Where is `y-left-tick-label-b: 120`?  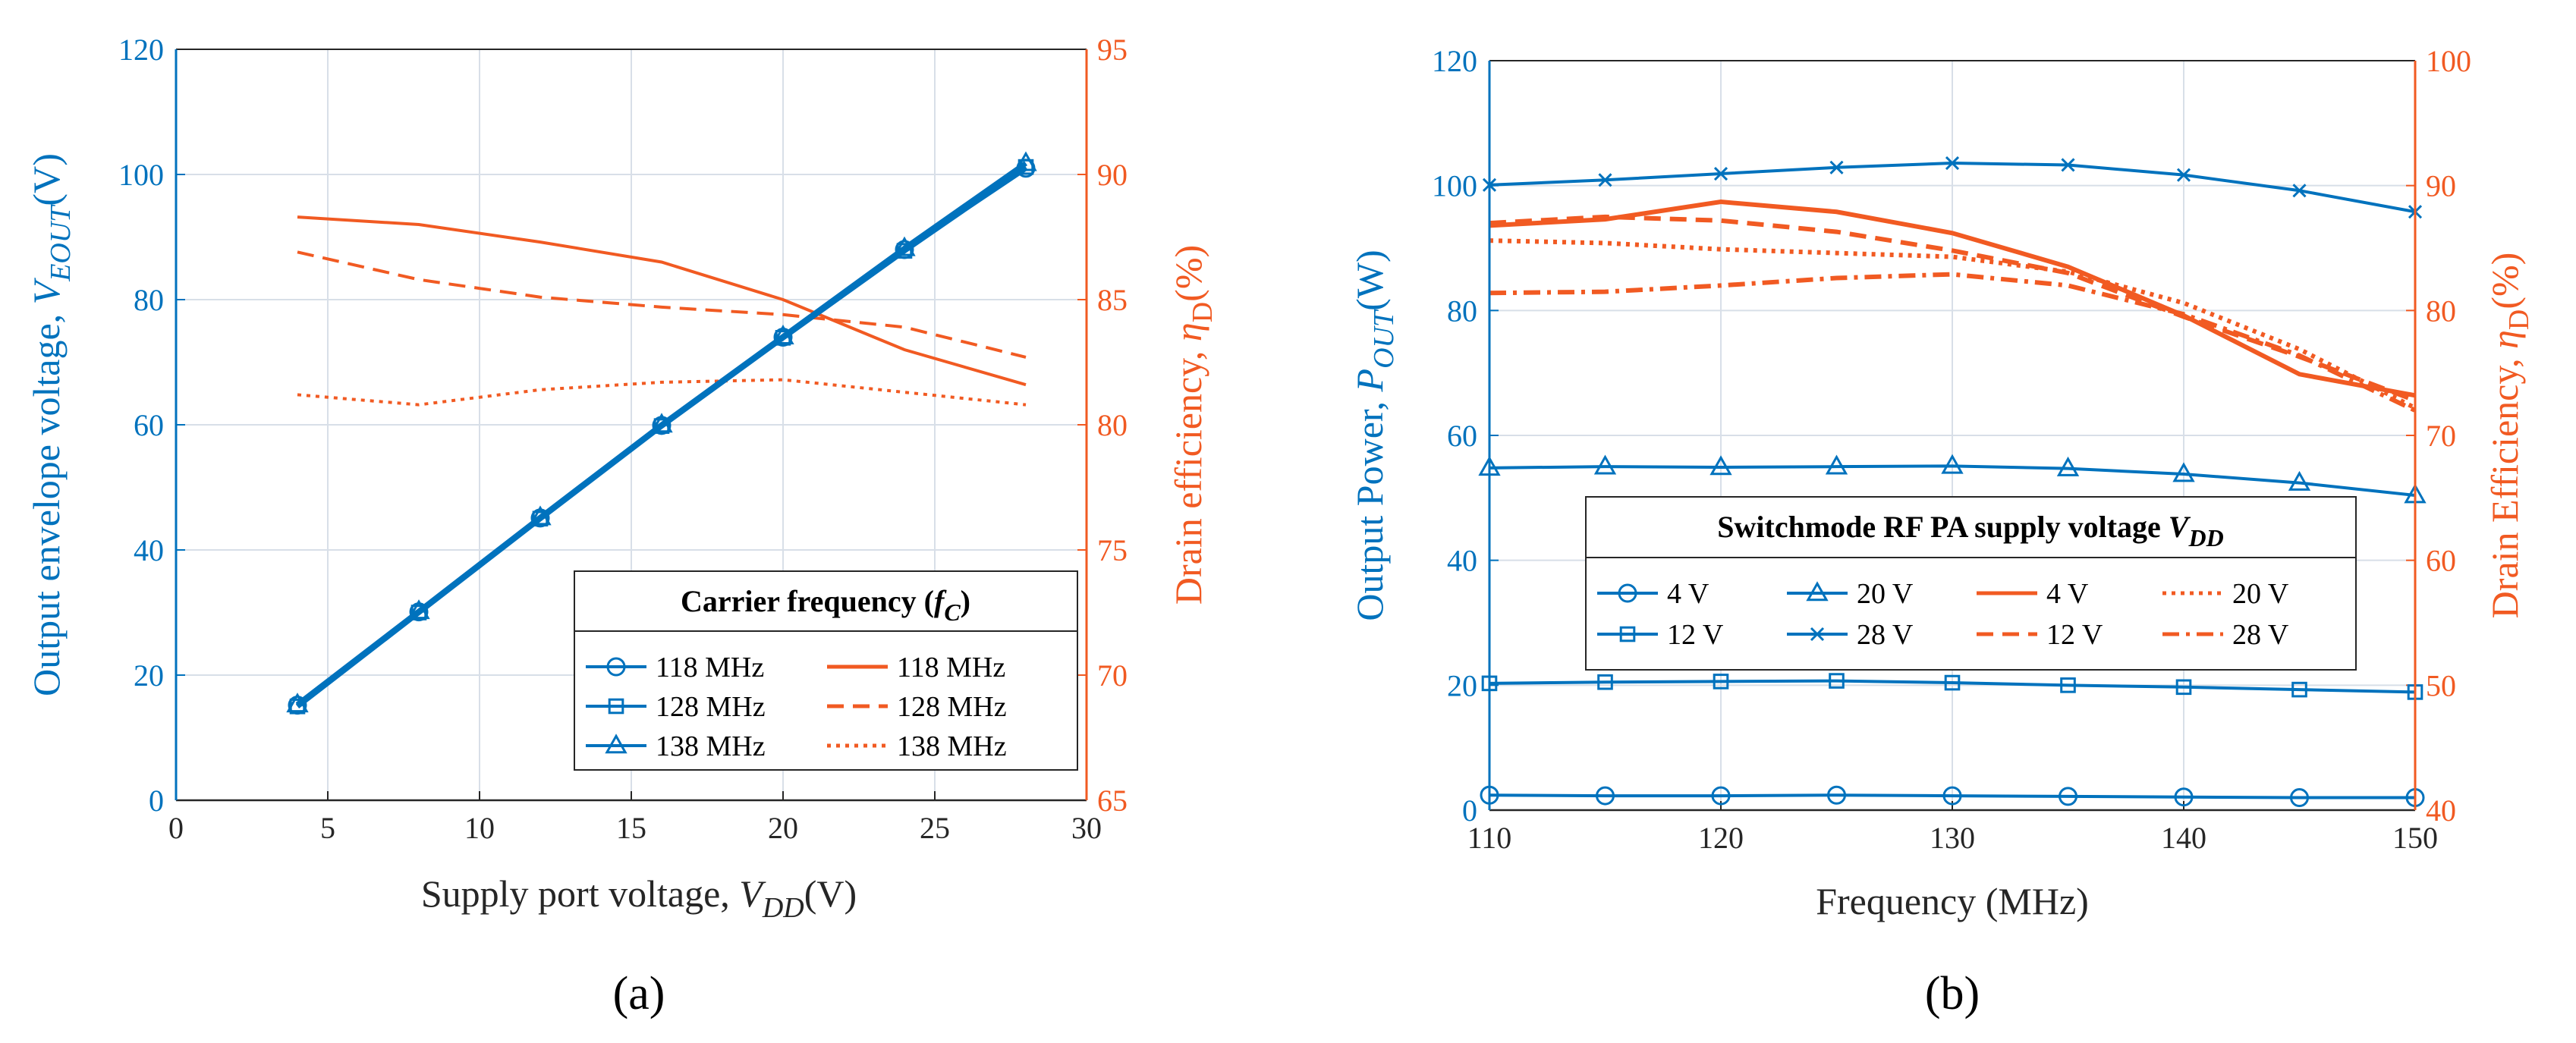
y-left-tick-label-b: 120 is located at coordinates (1454, 61).